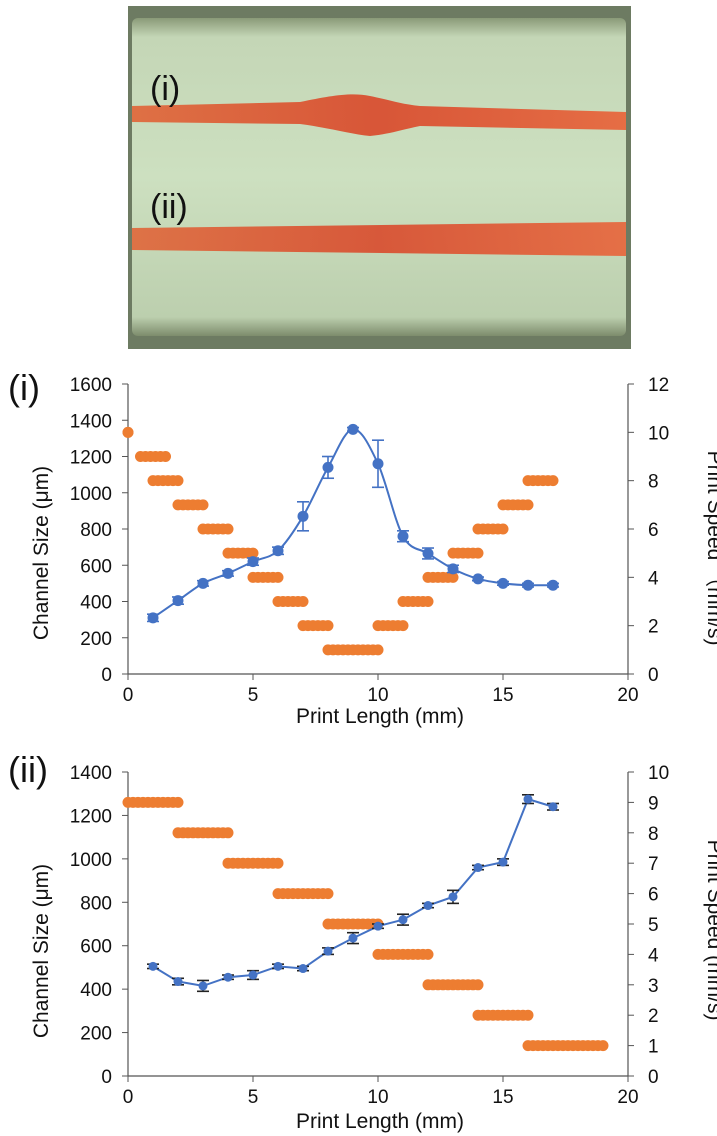 This screenshot has width=717, height=1136. What do you see at coordinates (653, 1047) in the screenshot?
I see `y2-tick-label: 1` at bounding box center [653, 1047].